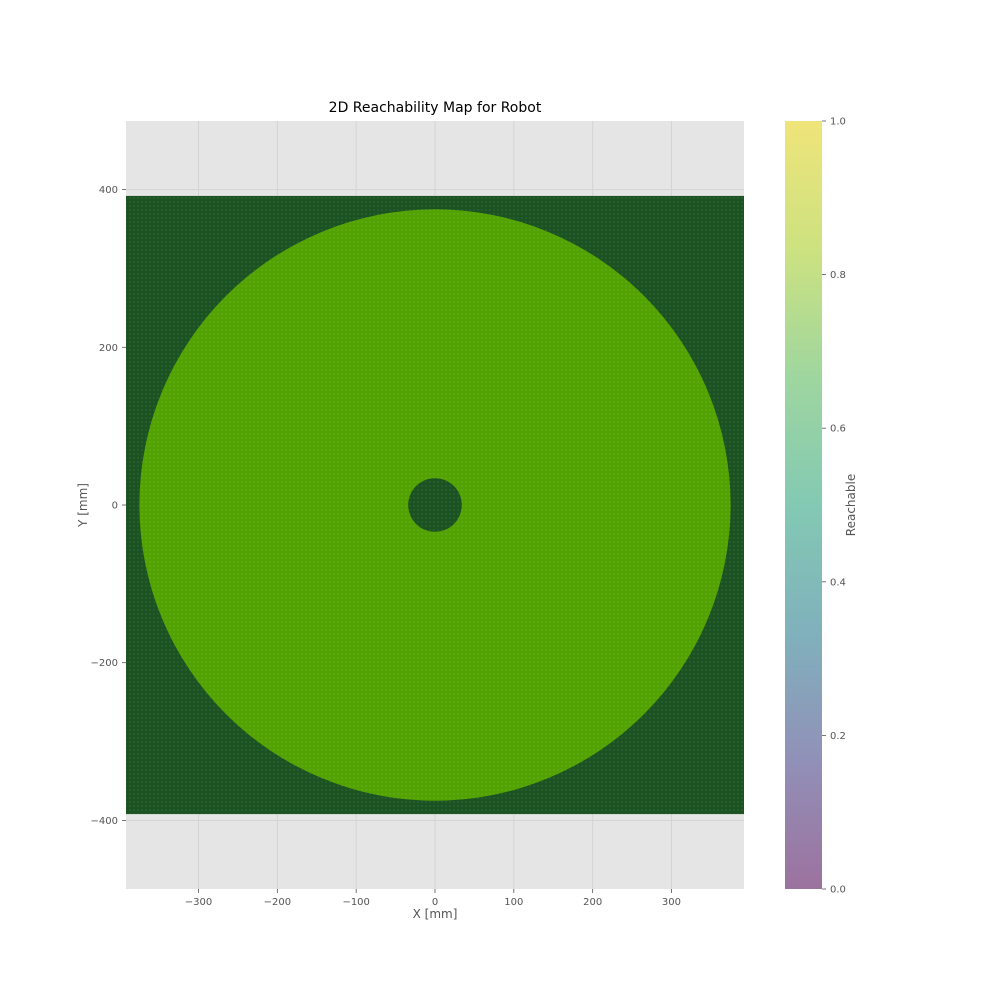  I want to click on y-tick-label: 0, so click(115, 506).